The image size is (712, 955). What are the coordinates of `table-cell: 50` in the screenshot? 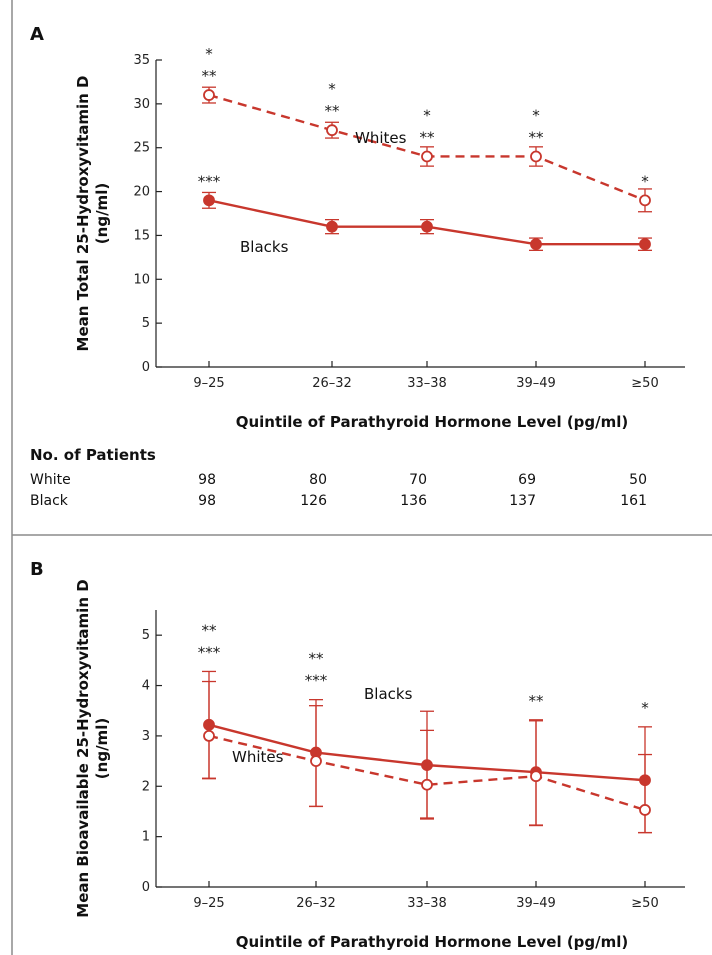 It's located at (638, 480).